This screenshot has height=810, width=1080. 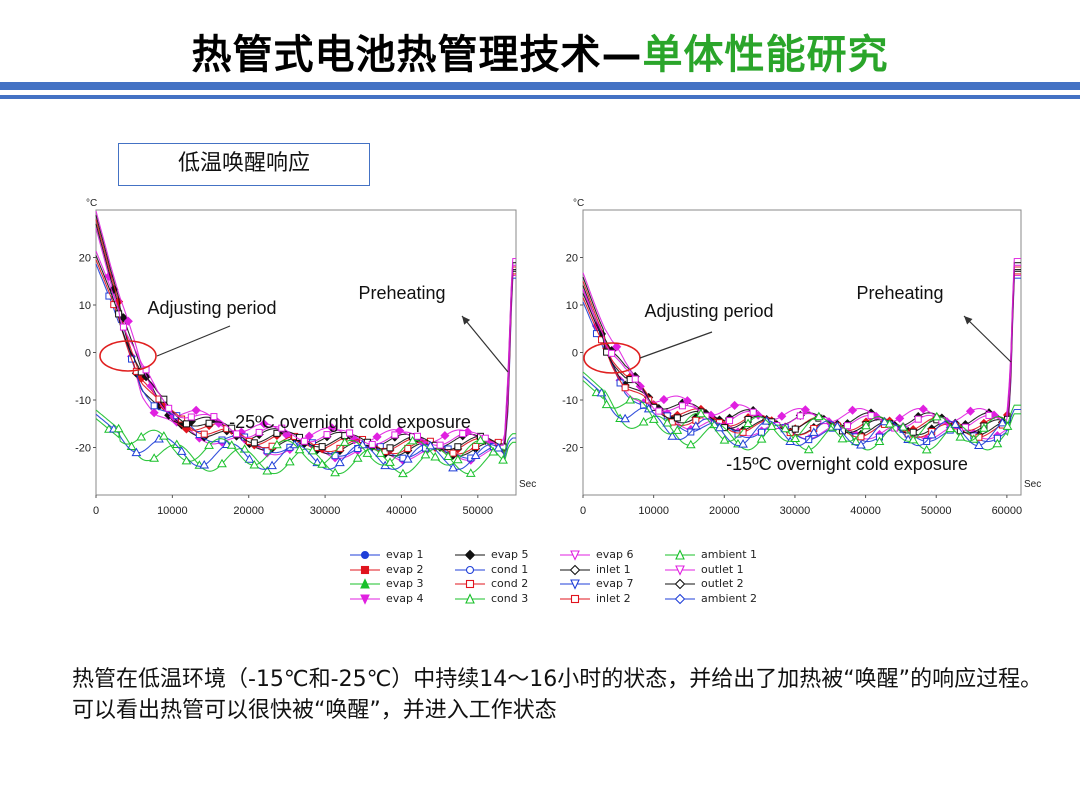 I want to click on legend-item: evap 4, so click(x=387, y=599).